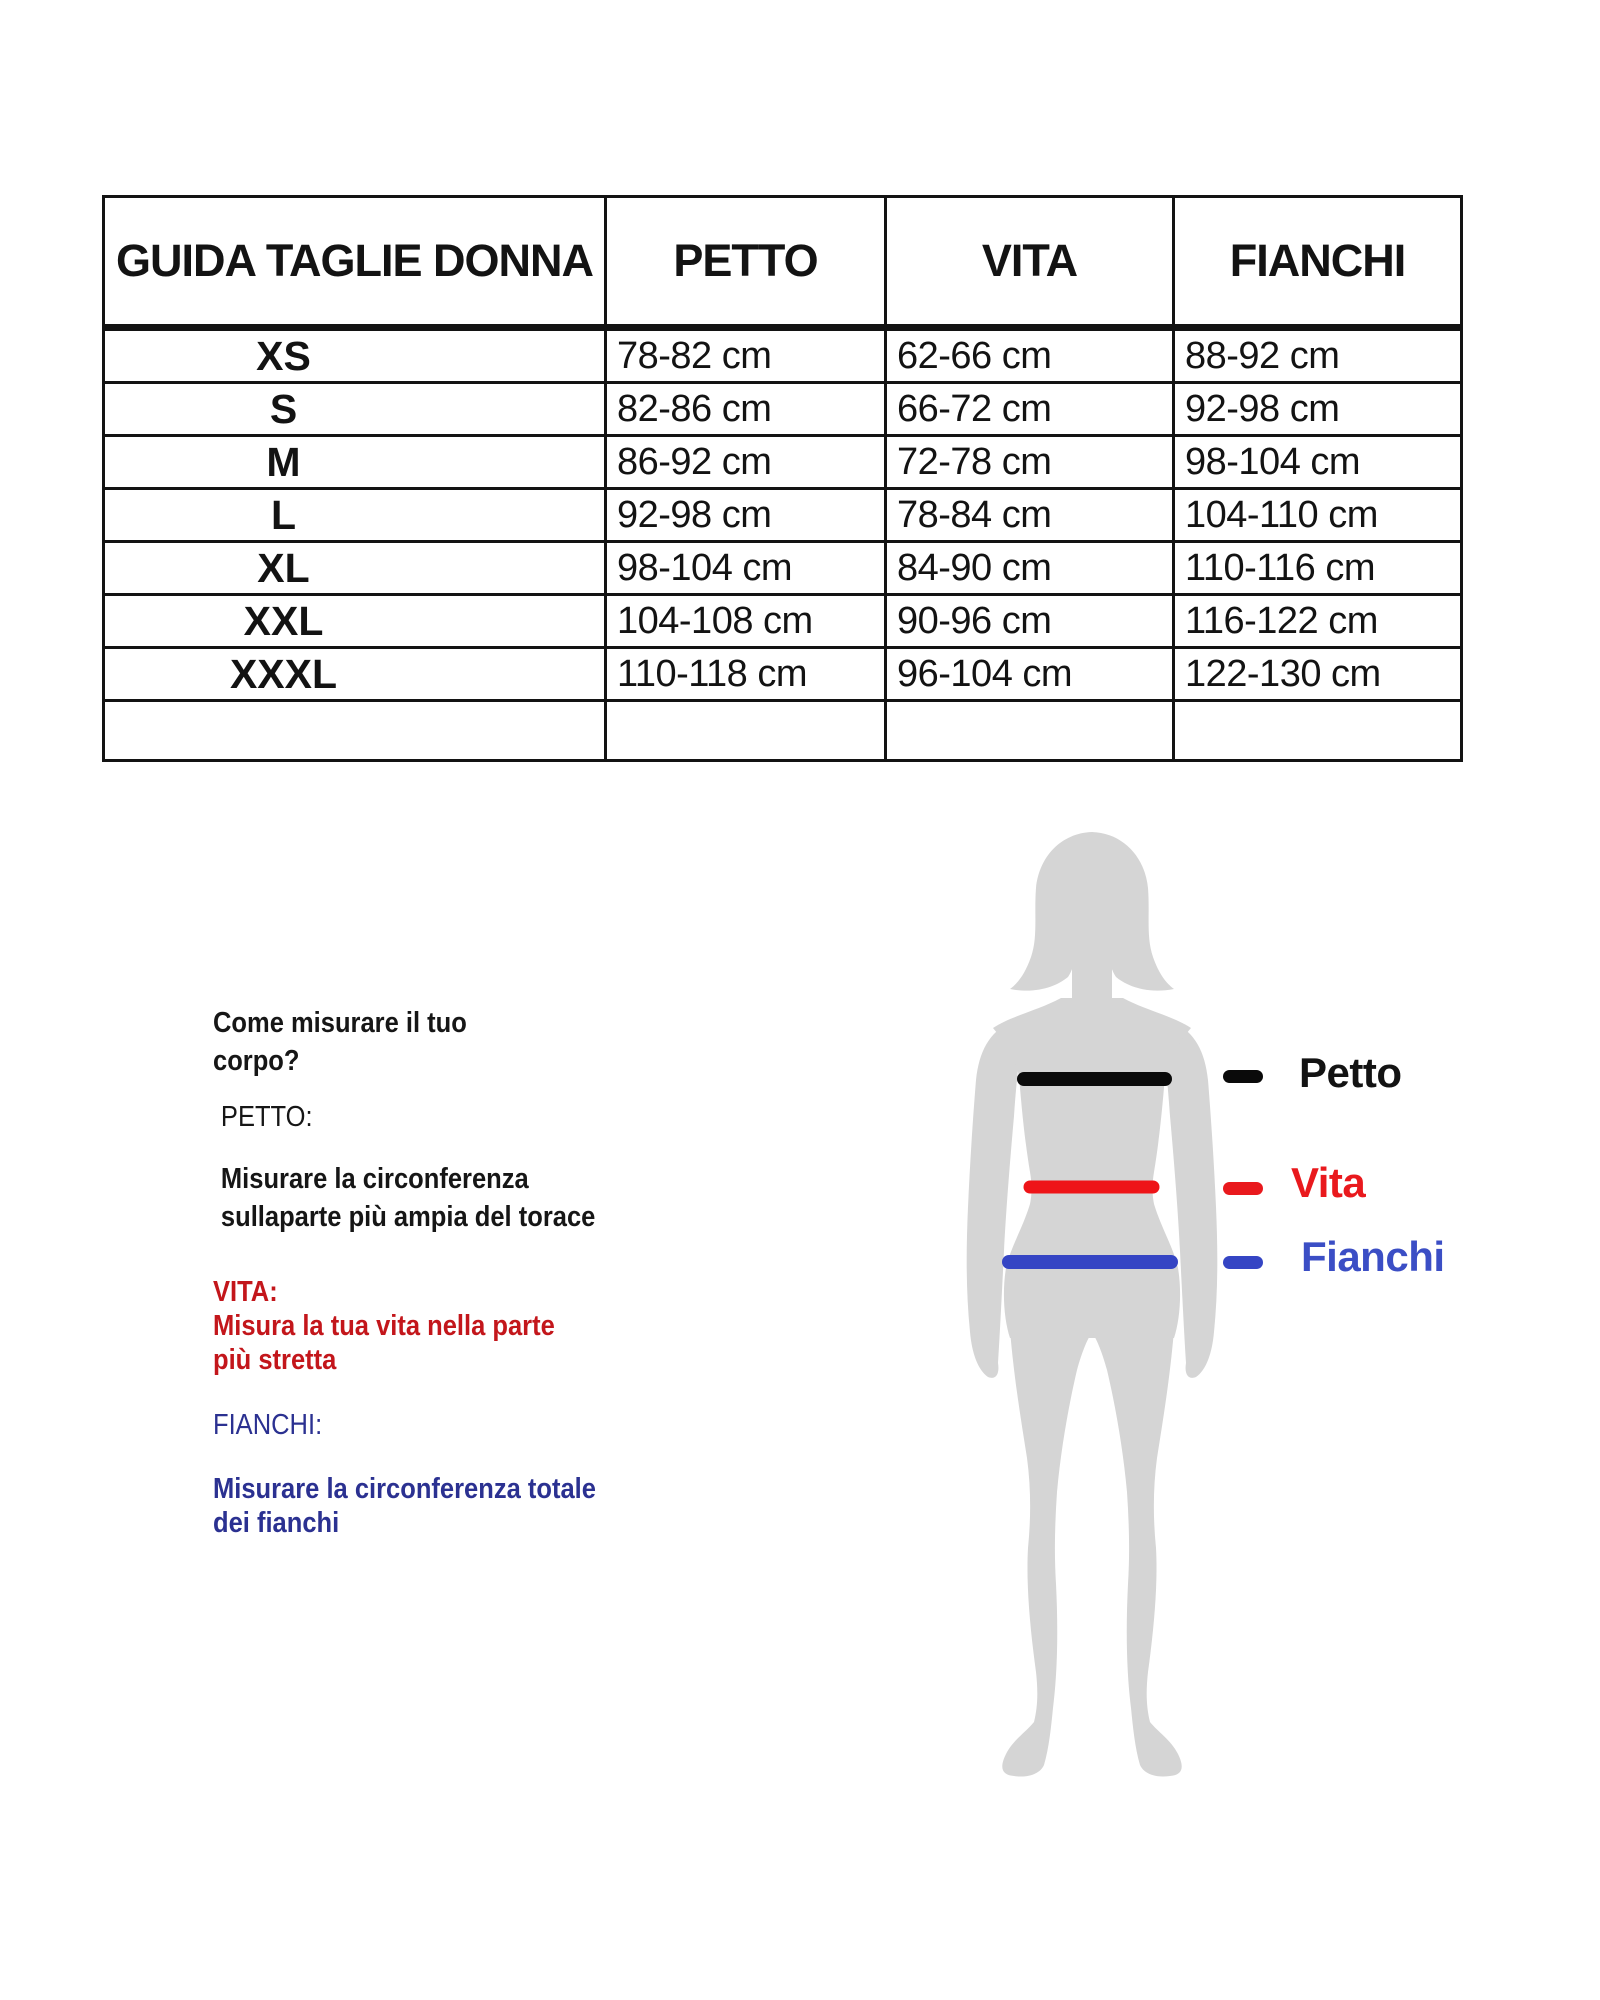  I want to click on size-label-cell: L, so click(354, 515).